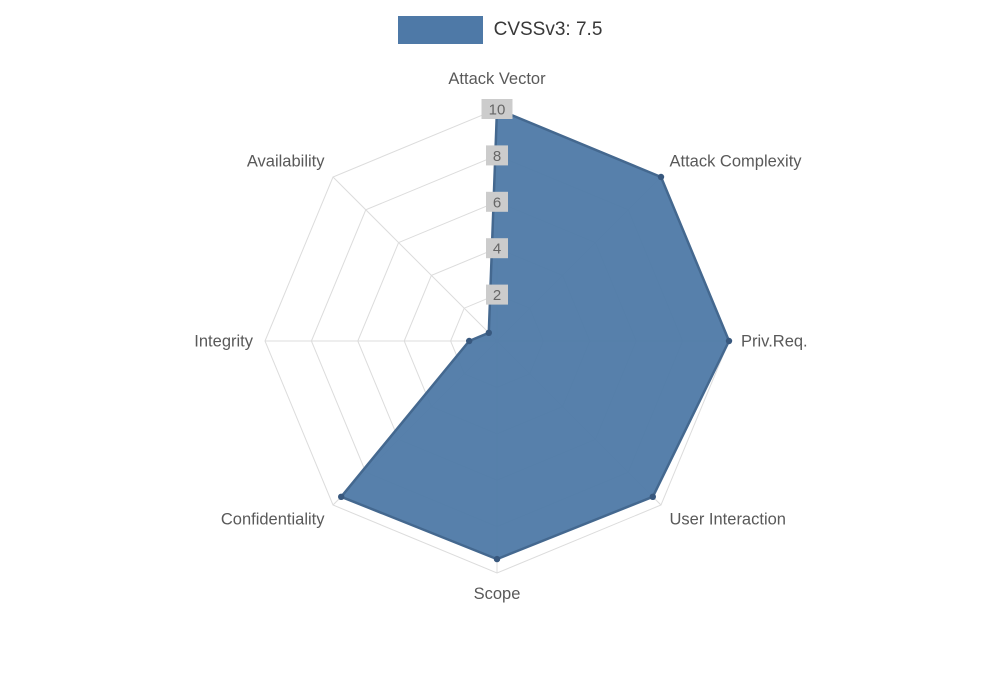  Describe the element at coordinates (286, 162) in the screenshot. I see `axis-label-availability: Availability` at that location.